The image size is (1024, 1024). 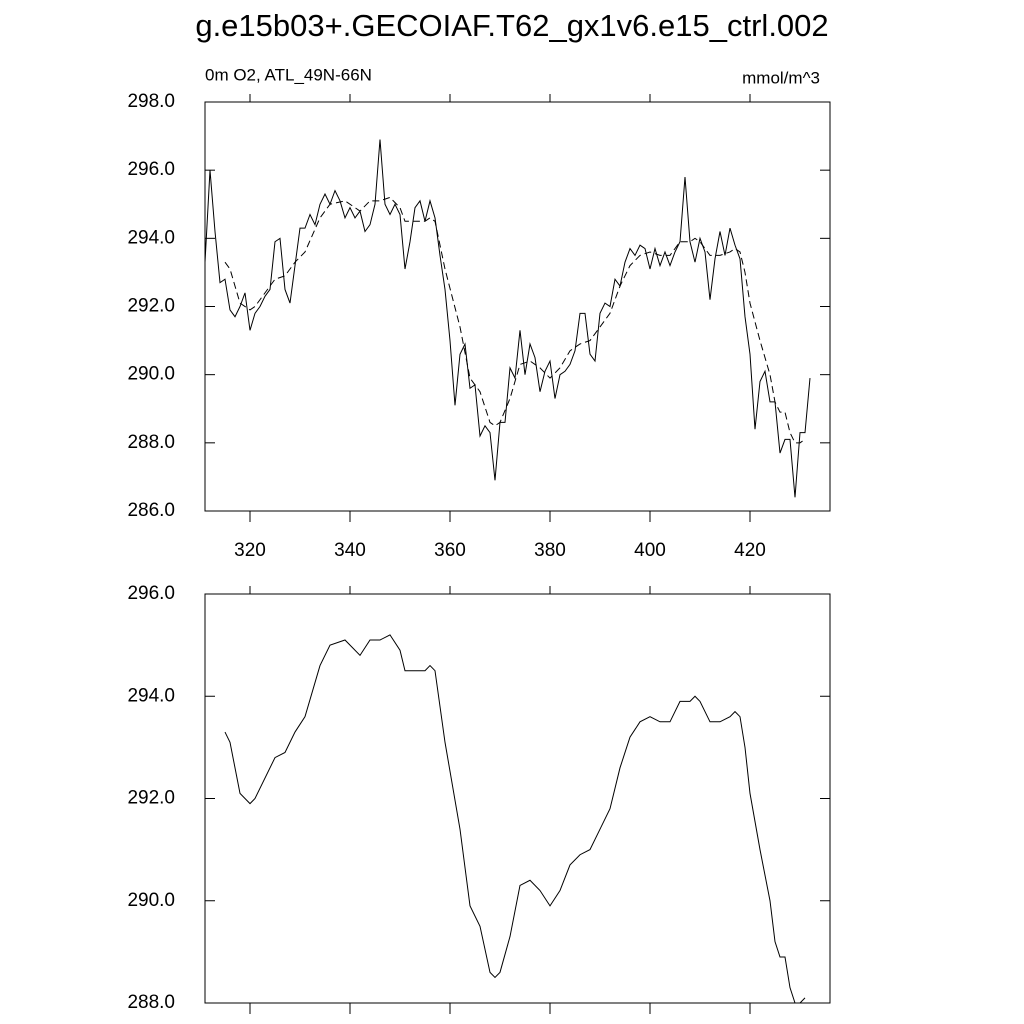 What do you see at coordinates (151, 510) in the screenshot?
I see `y-tick-label: 286.0` at bounding box center [151, 510].